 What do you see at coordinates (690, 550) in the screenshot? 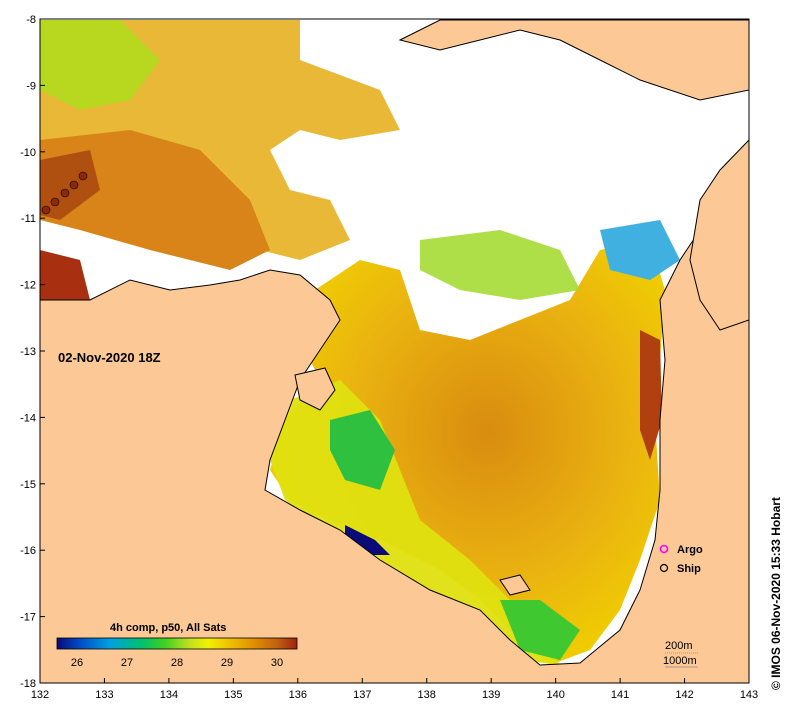
I see `argo-legend-label: Argo` at bounding box center [690, 550].